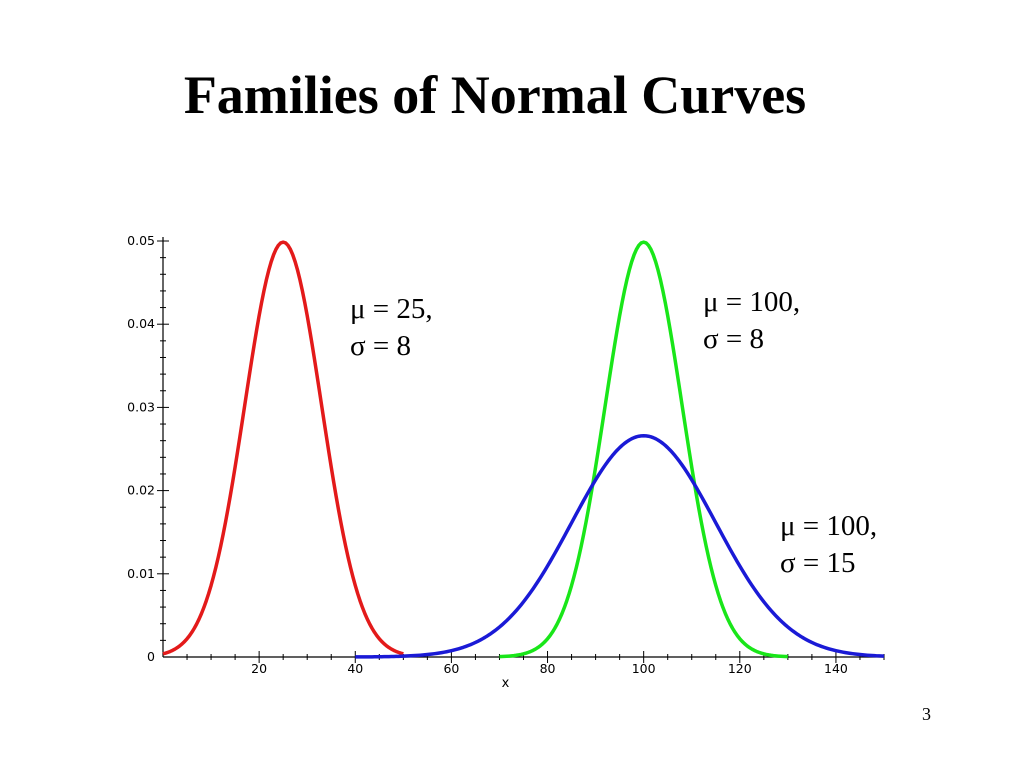 Image resolution: width=1024 pixels, height=768 pixels. I want to click on page-number: 3, so click(926, 714).